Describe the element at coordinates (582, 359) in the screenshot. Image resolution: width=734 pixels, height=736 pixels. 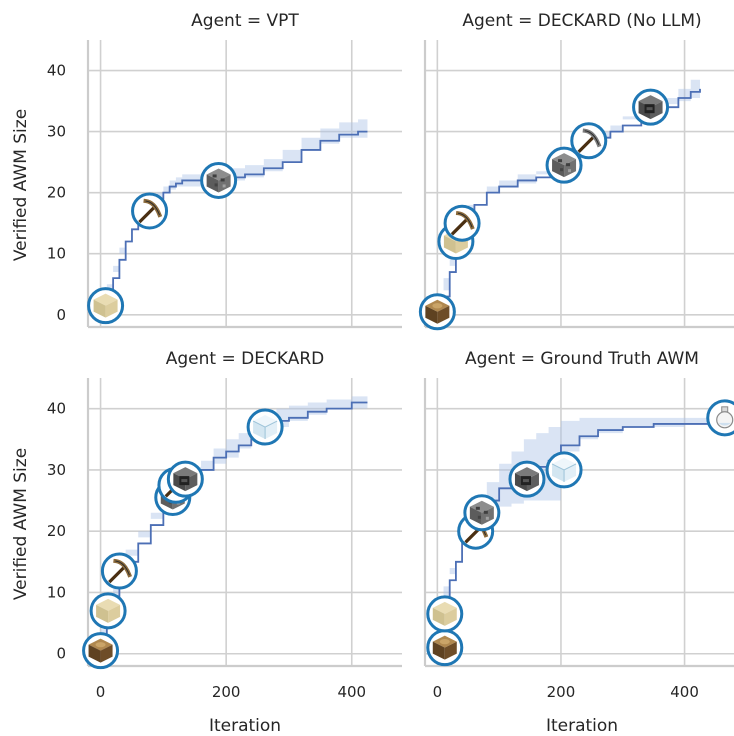
I see `panel-title: Agent = Ground Truth AWM` at that location.